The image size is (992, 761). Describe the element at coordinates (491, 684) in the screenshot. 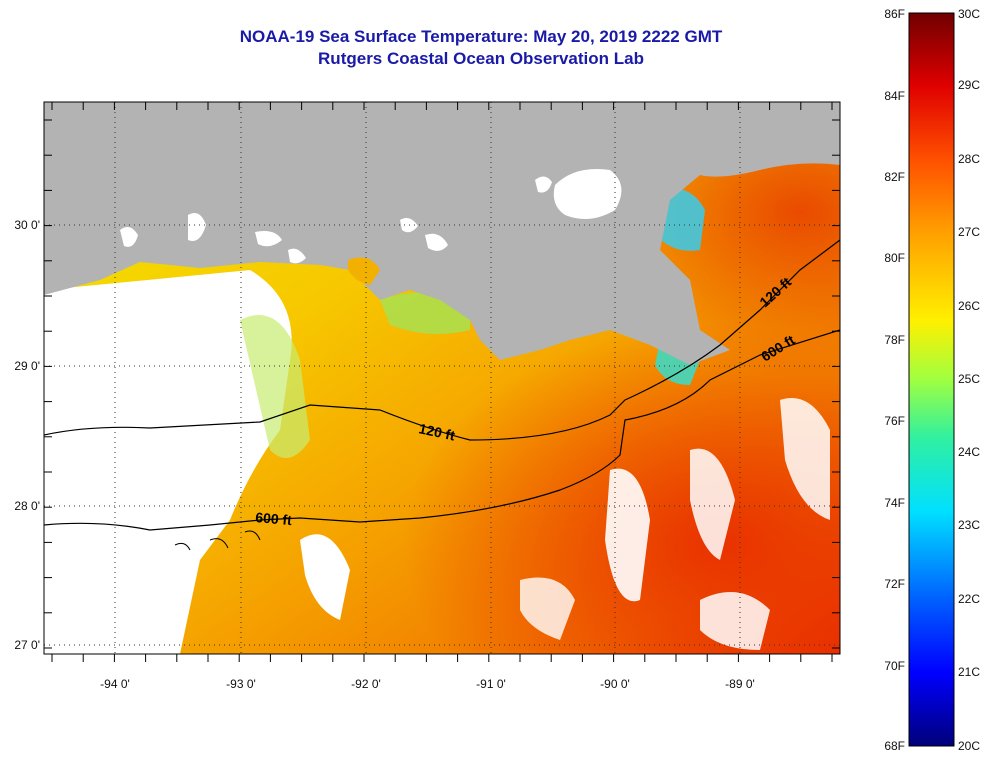

I see `x-tick-label: -91 0'` at that location.